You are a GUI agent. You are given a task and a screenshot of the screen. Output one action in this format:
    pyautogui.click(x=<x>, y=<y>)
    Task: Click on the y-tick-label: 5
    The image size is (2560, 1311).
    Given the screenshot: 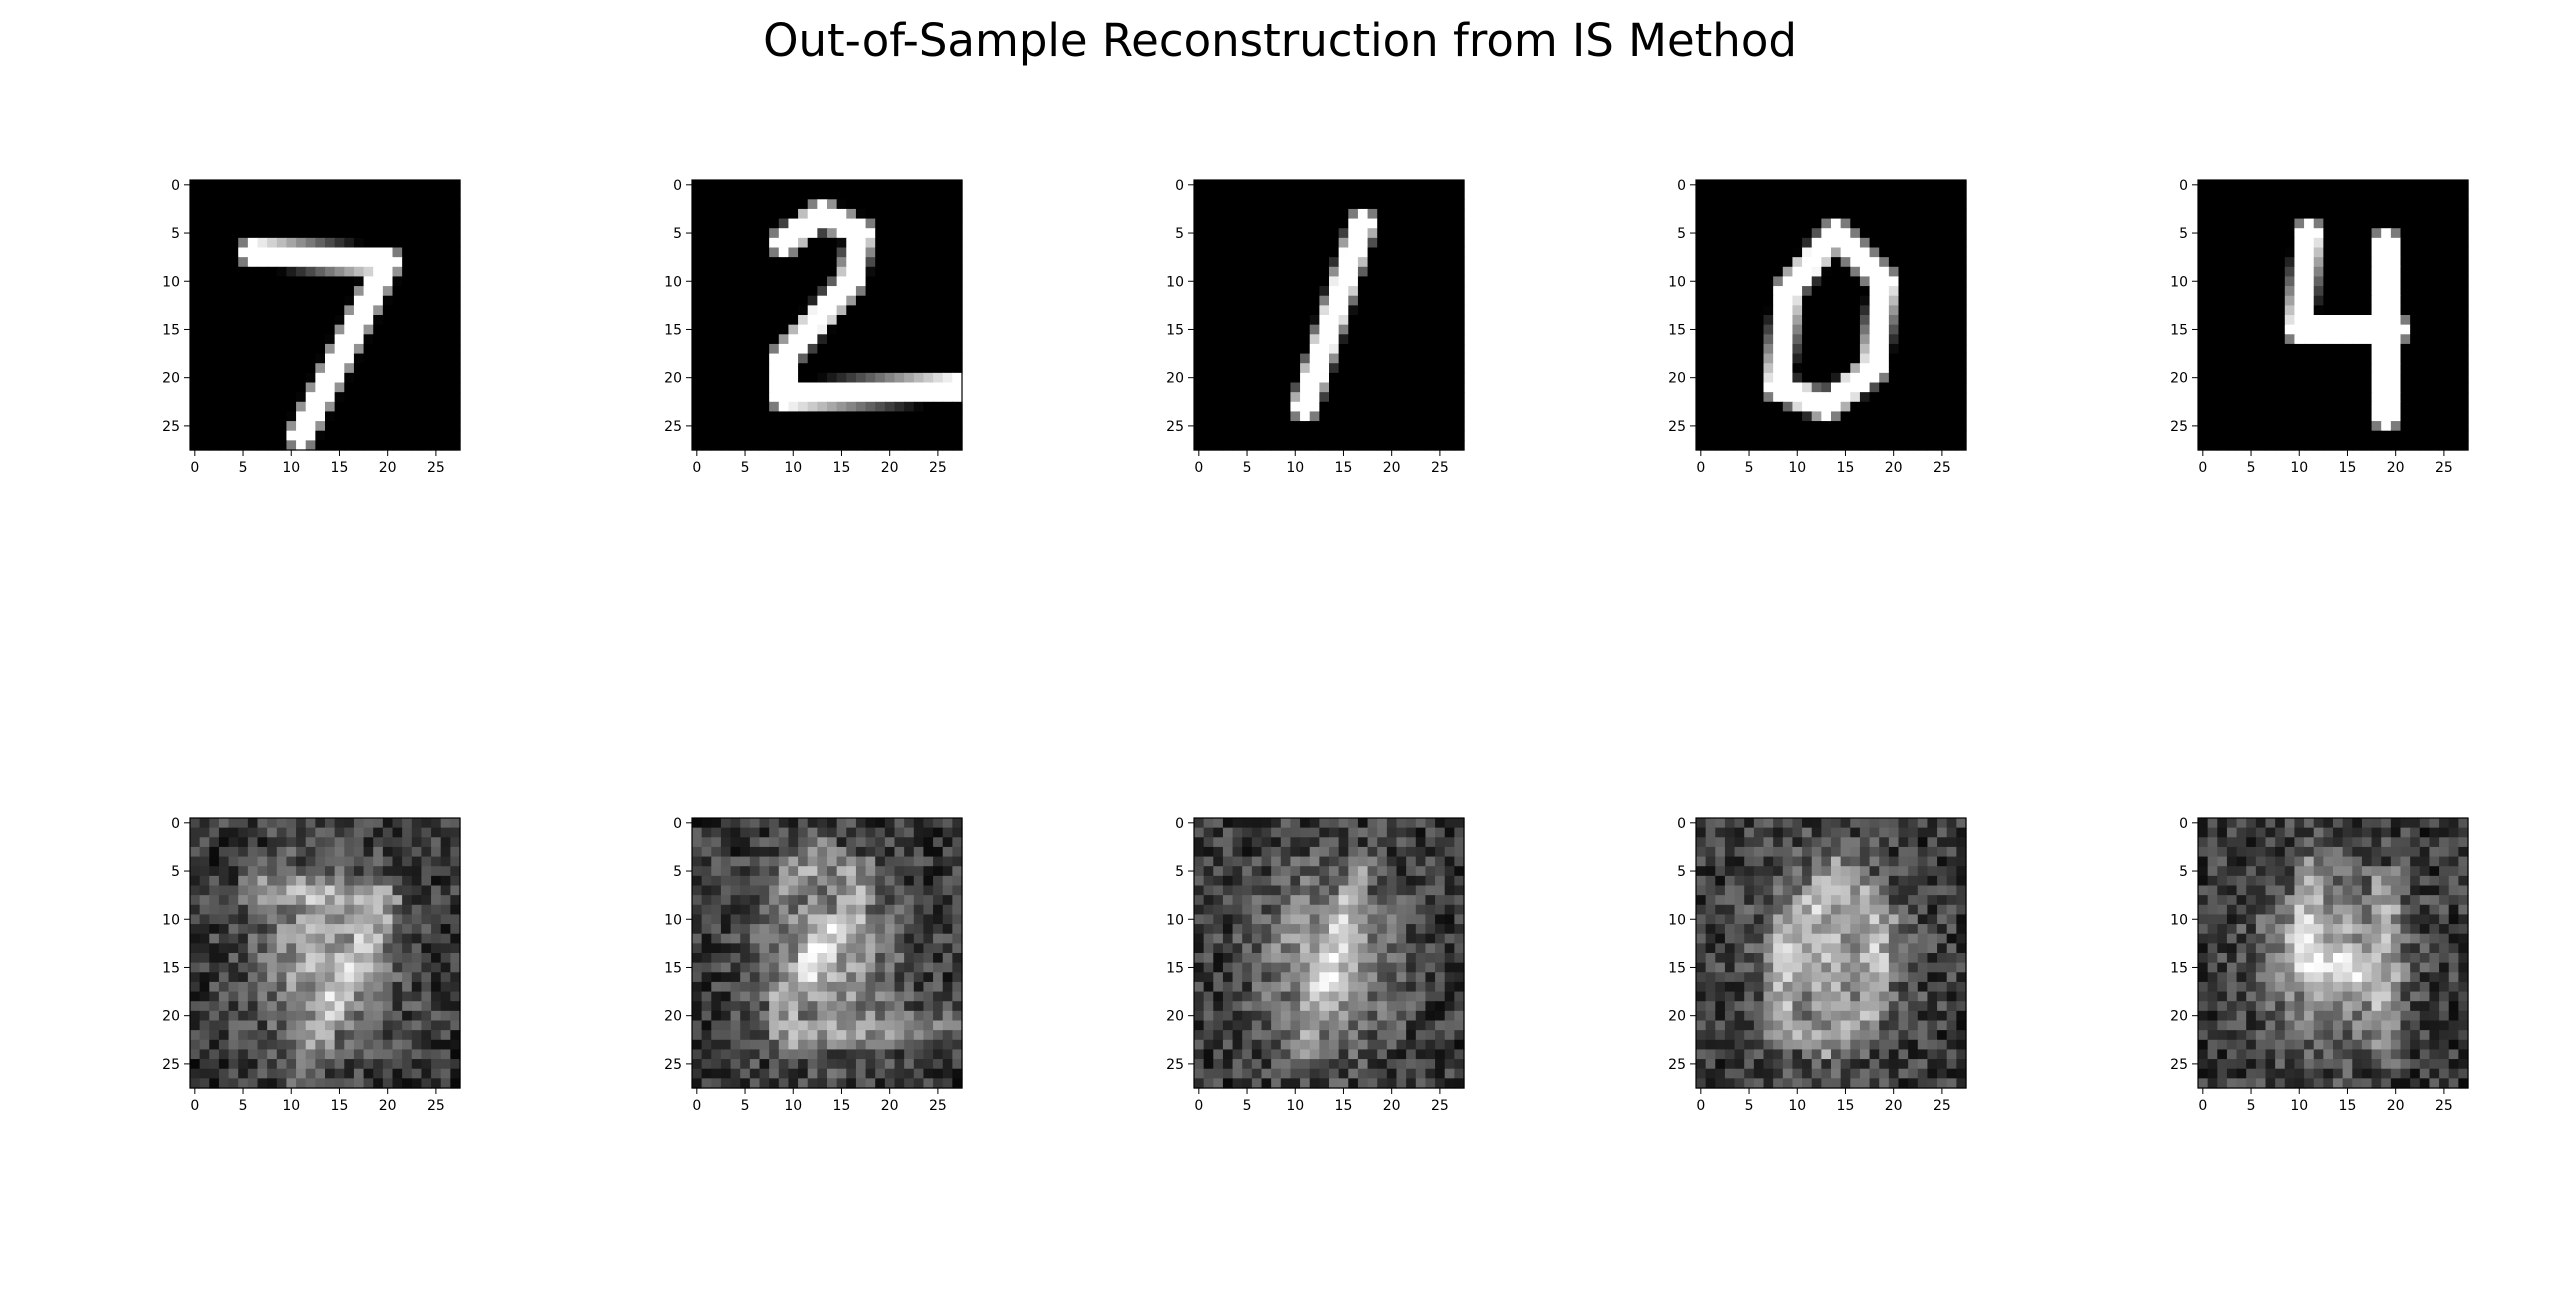 What is the action you would take?
    pyautogui.click(x=677, y=234)
    